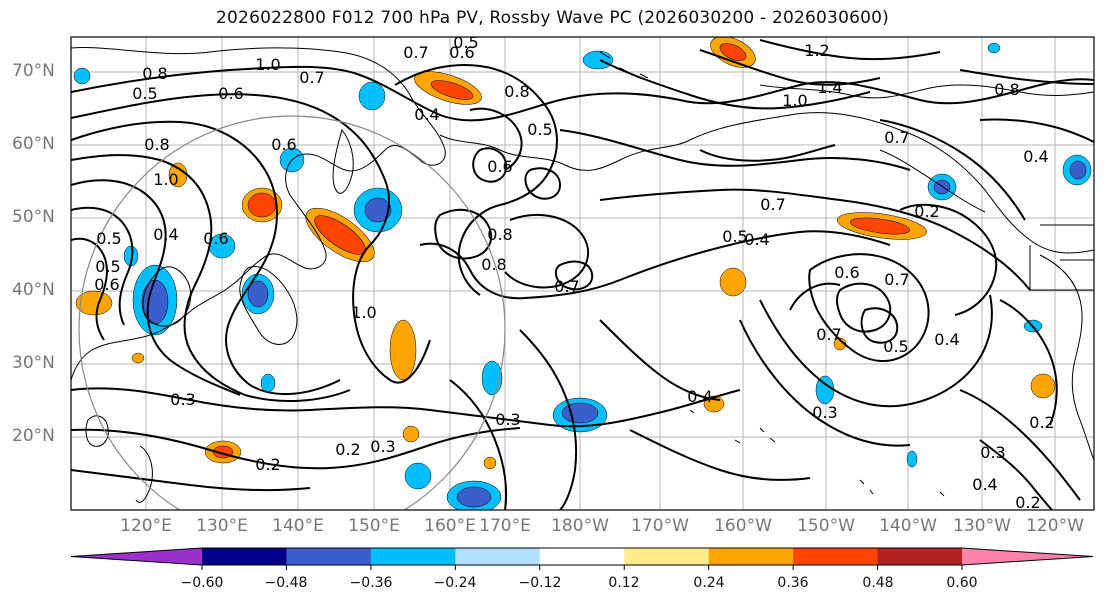 This screenshot has width=1105, height=604. What do you see at coordinates (880, 226) in the screenshot?
I see `anomaly-pos-5-core` at bounding box center [880, 226].